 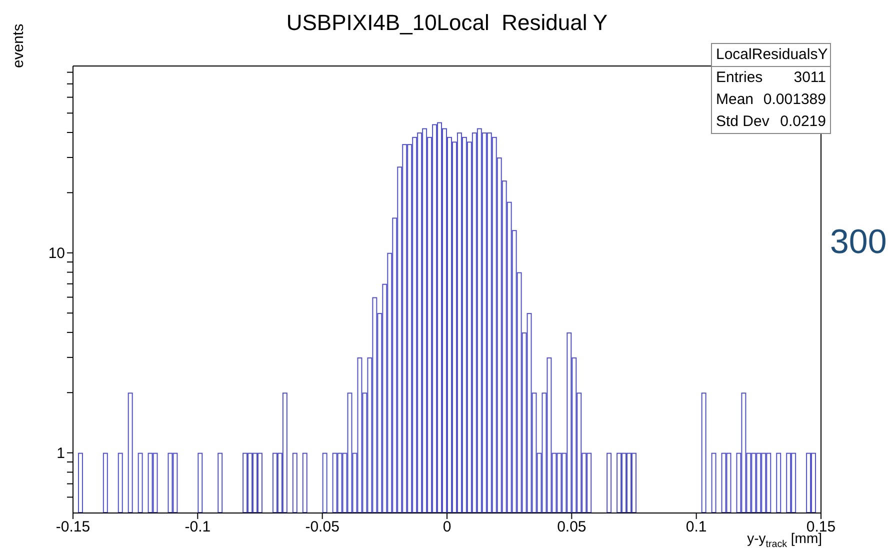 What do you see at coordinates (447, 527) in the screenshot?
I see `x-tick-label: 0` at bounding box center [447, 527].